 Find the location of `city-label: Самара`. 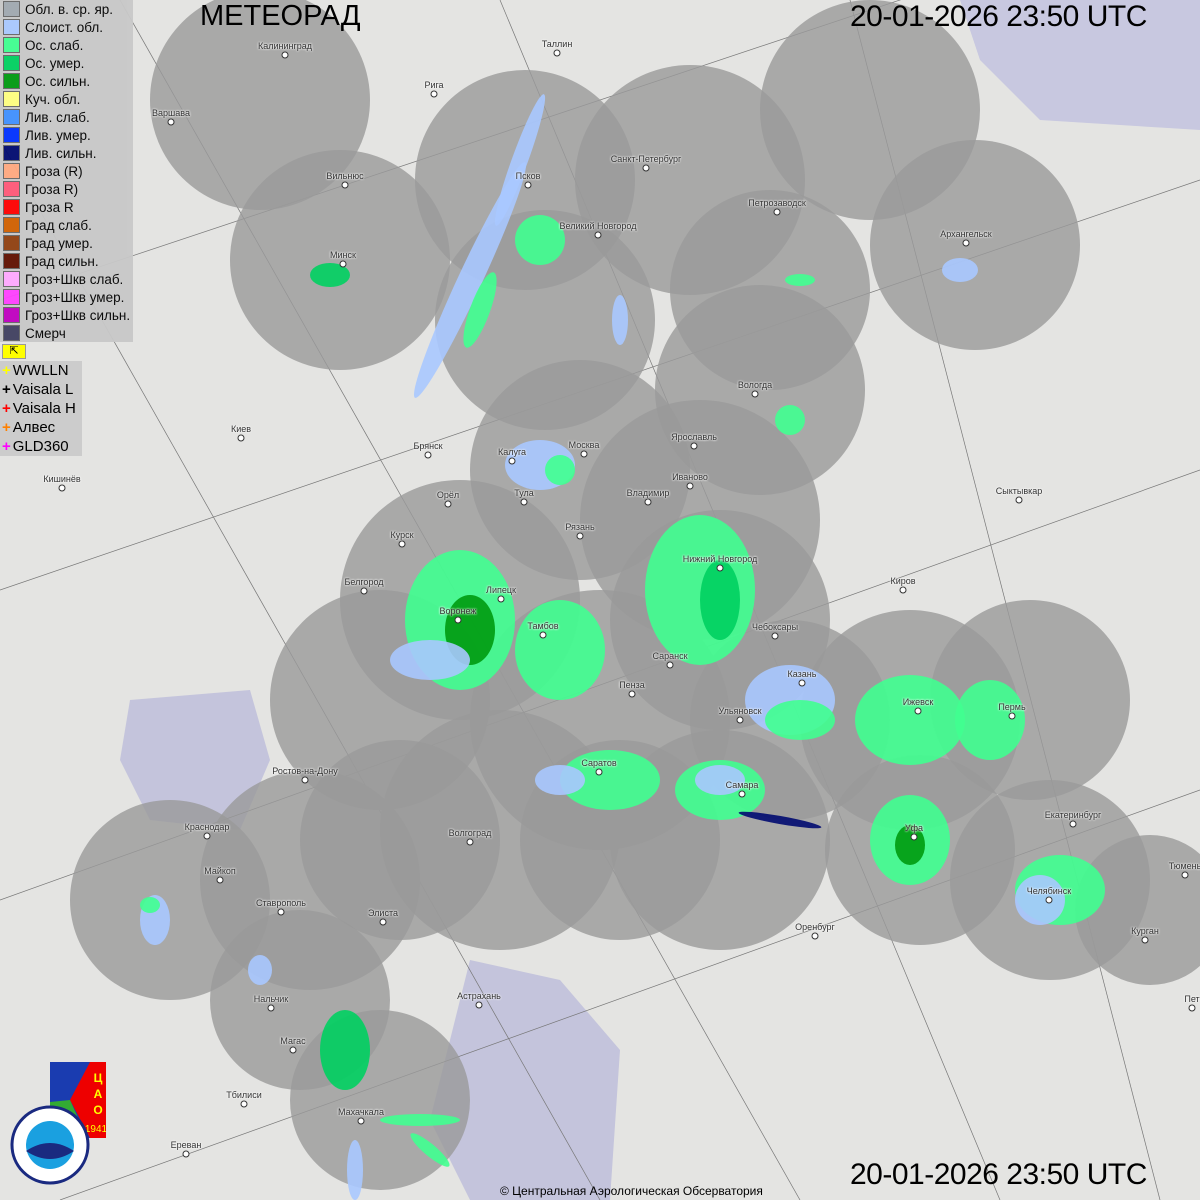

city-label: Самара is located at coordinates (742, 785).